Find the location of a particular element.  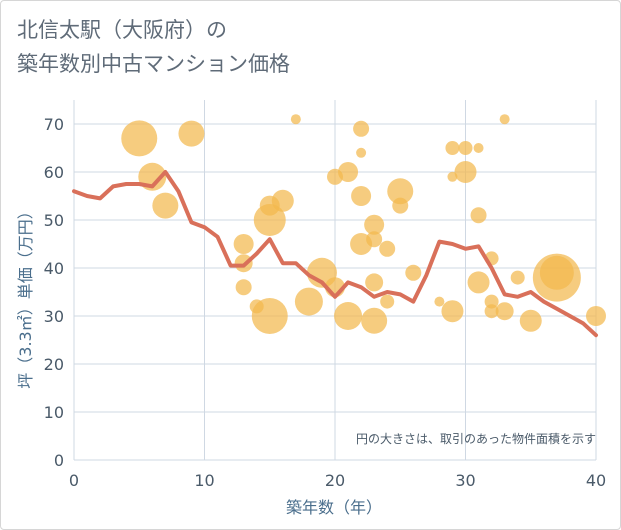

chart-title: 北信太駅（大阪府）の 築年数別中古マンション価格 is located at coordinates (153, 47).